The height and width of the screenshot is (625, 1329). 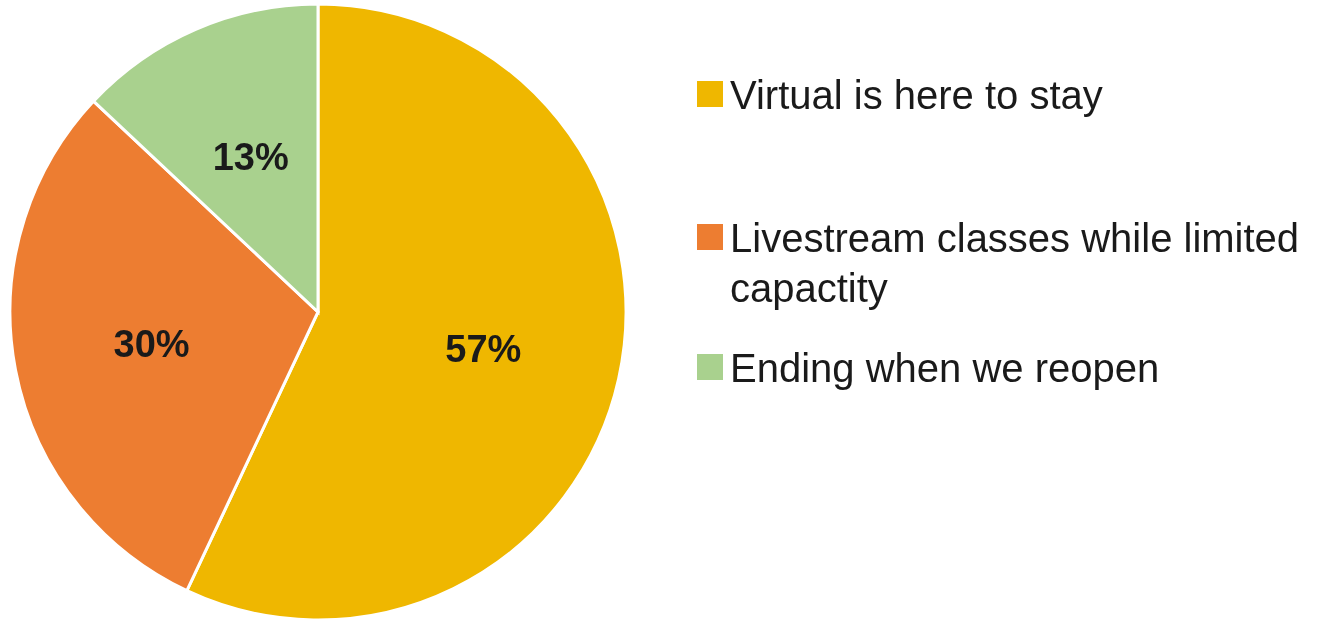 What do you see at coordinates (483, 348) in the screenshot?
I see `data-label: 57%` at bounding box center [483, 348].